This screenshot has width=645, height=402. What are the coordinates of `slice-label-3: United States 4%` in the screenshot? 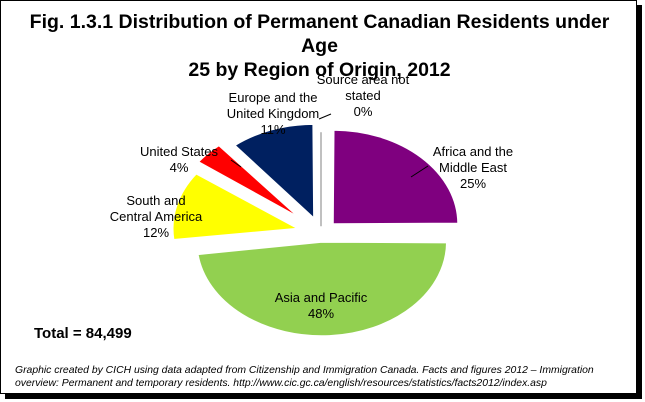 It's located at (179, 159).